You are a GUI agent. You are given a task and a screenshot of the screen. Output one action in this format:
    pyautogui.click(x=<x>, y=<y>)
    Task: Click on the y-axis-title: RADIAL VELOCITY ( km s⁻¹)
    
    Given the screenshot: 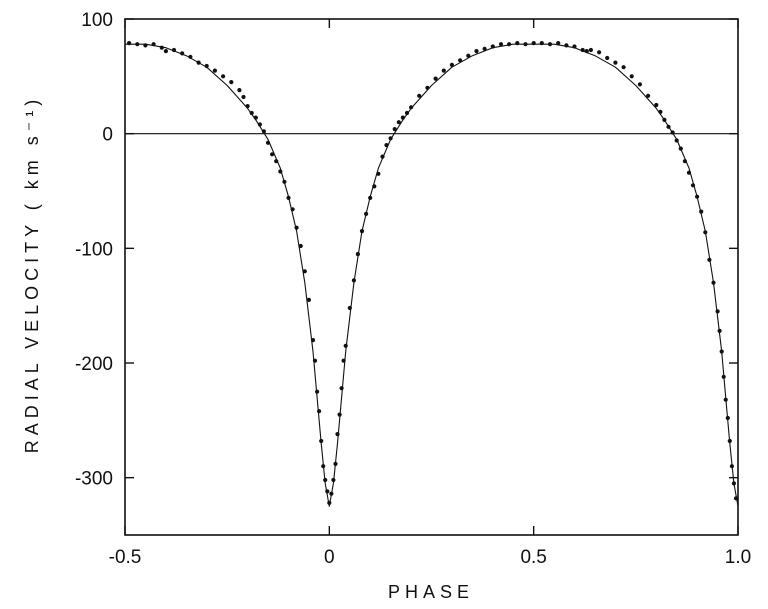 What is the action you would take?
    pyautogui.click(x=32, y=274)
    